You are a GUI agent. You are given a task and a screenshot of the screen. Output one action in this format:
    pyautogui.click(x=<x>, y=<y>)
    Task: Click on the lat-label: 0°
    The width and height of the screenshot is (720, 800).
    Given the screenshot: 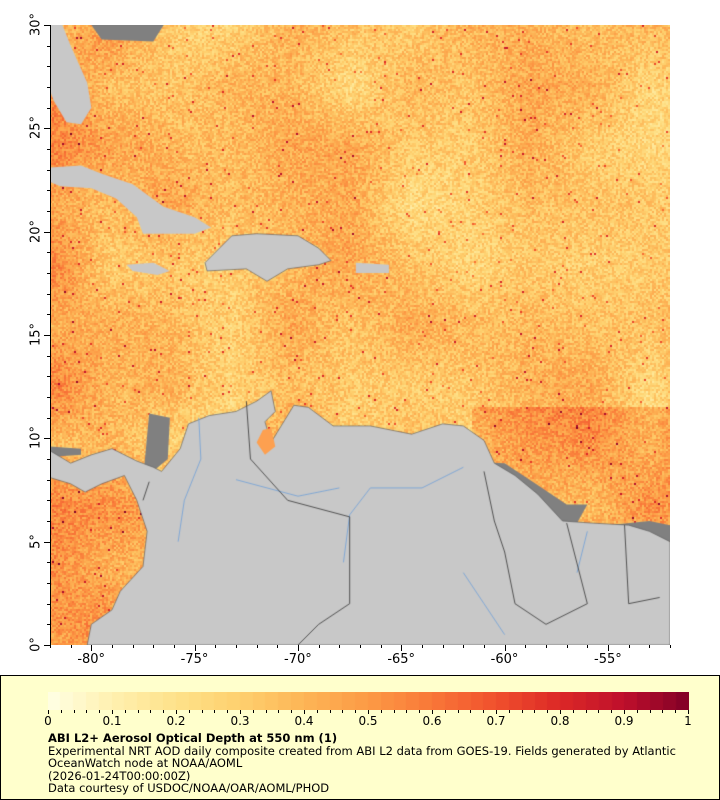 What is the action you would take?
    pyautogui.click(x=36, y=644)
    